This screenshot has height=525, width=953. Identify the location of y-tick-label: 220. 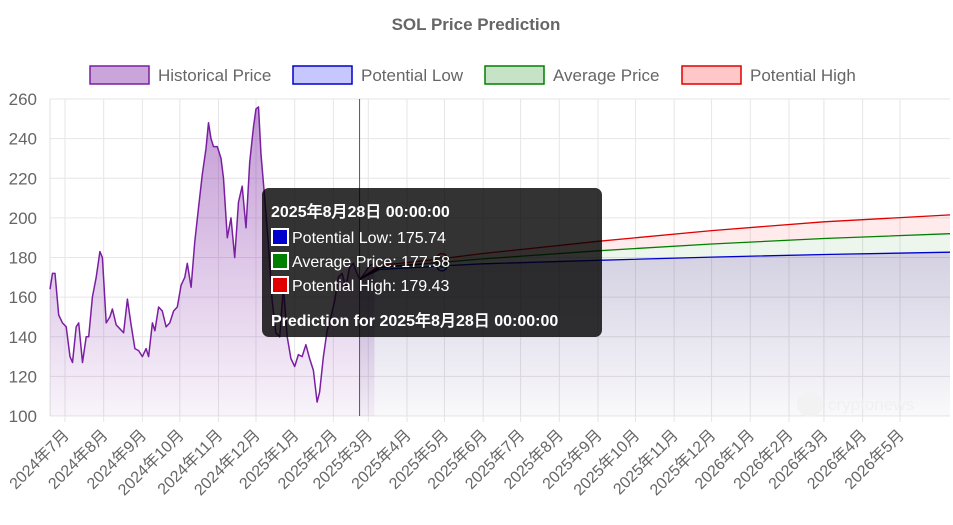
(23, 178).